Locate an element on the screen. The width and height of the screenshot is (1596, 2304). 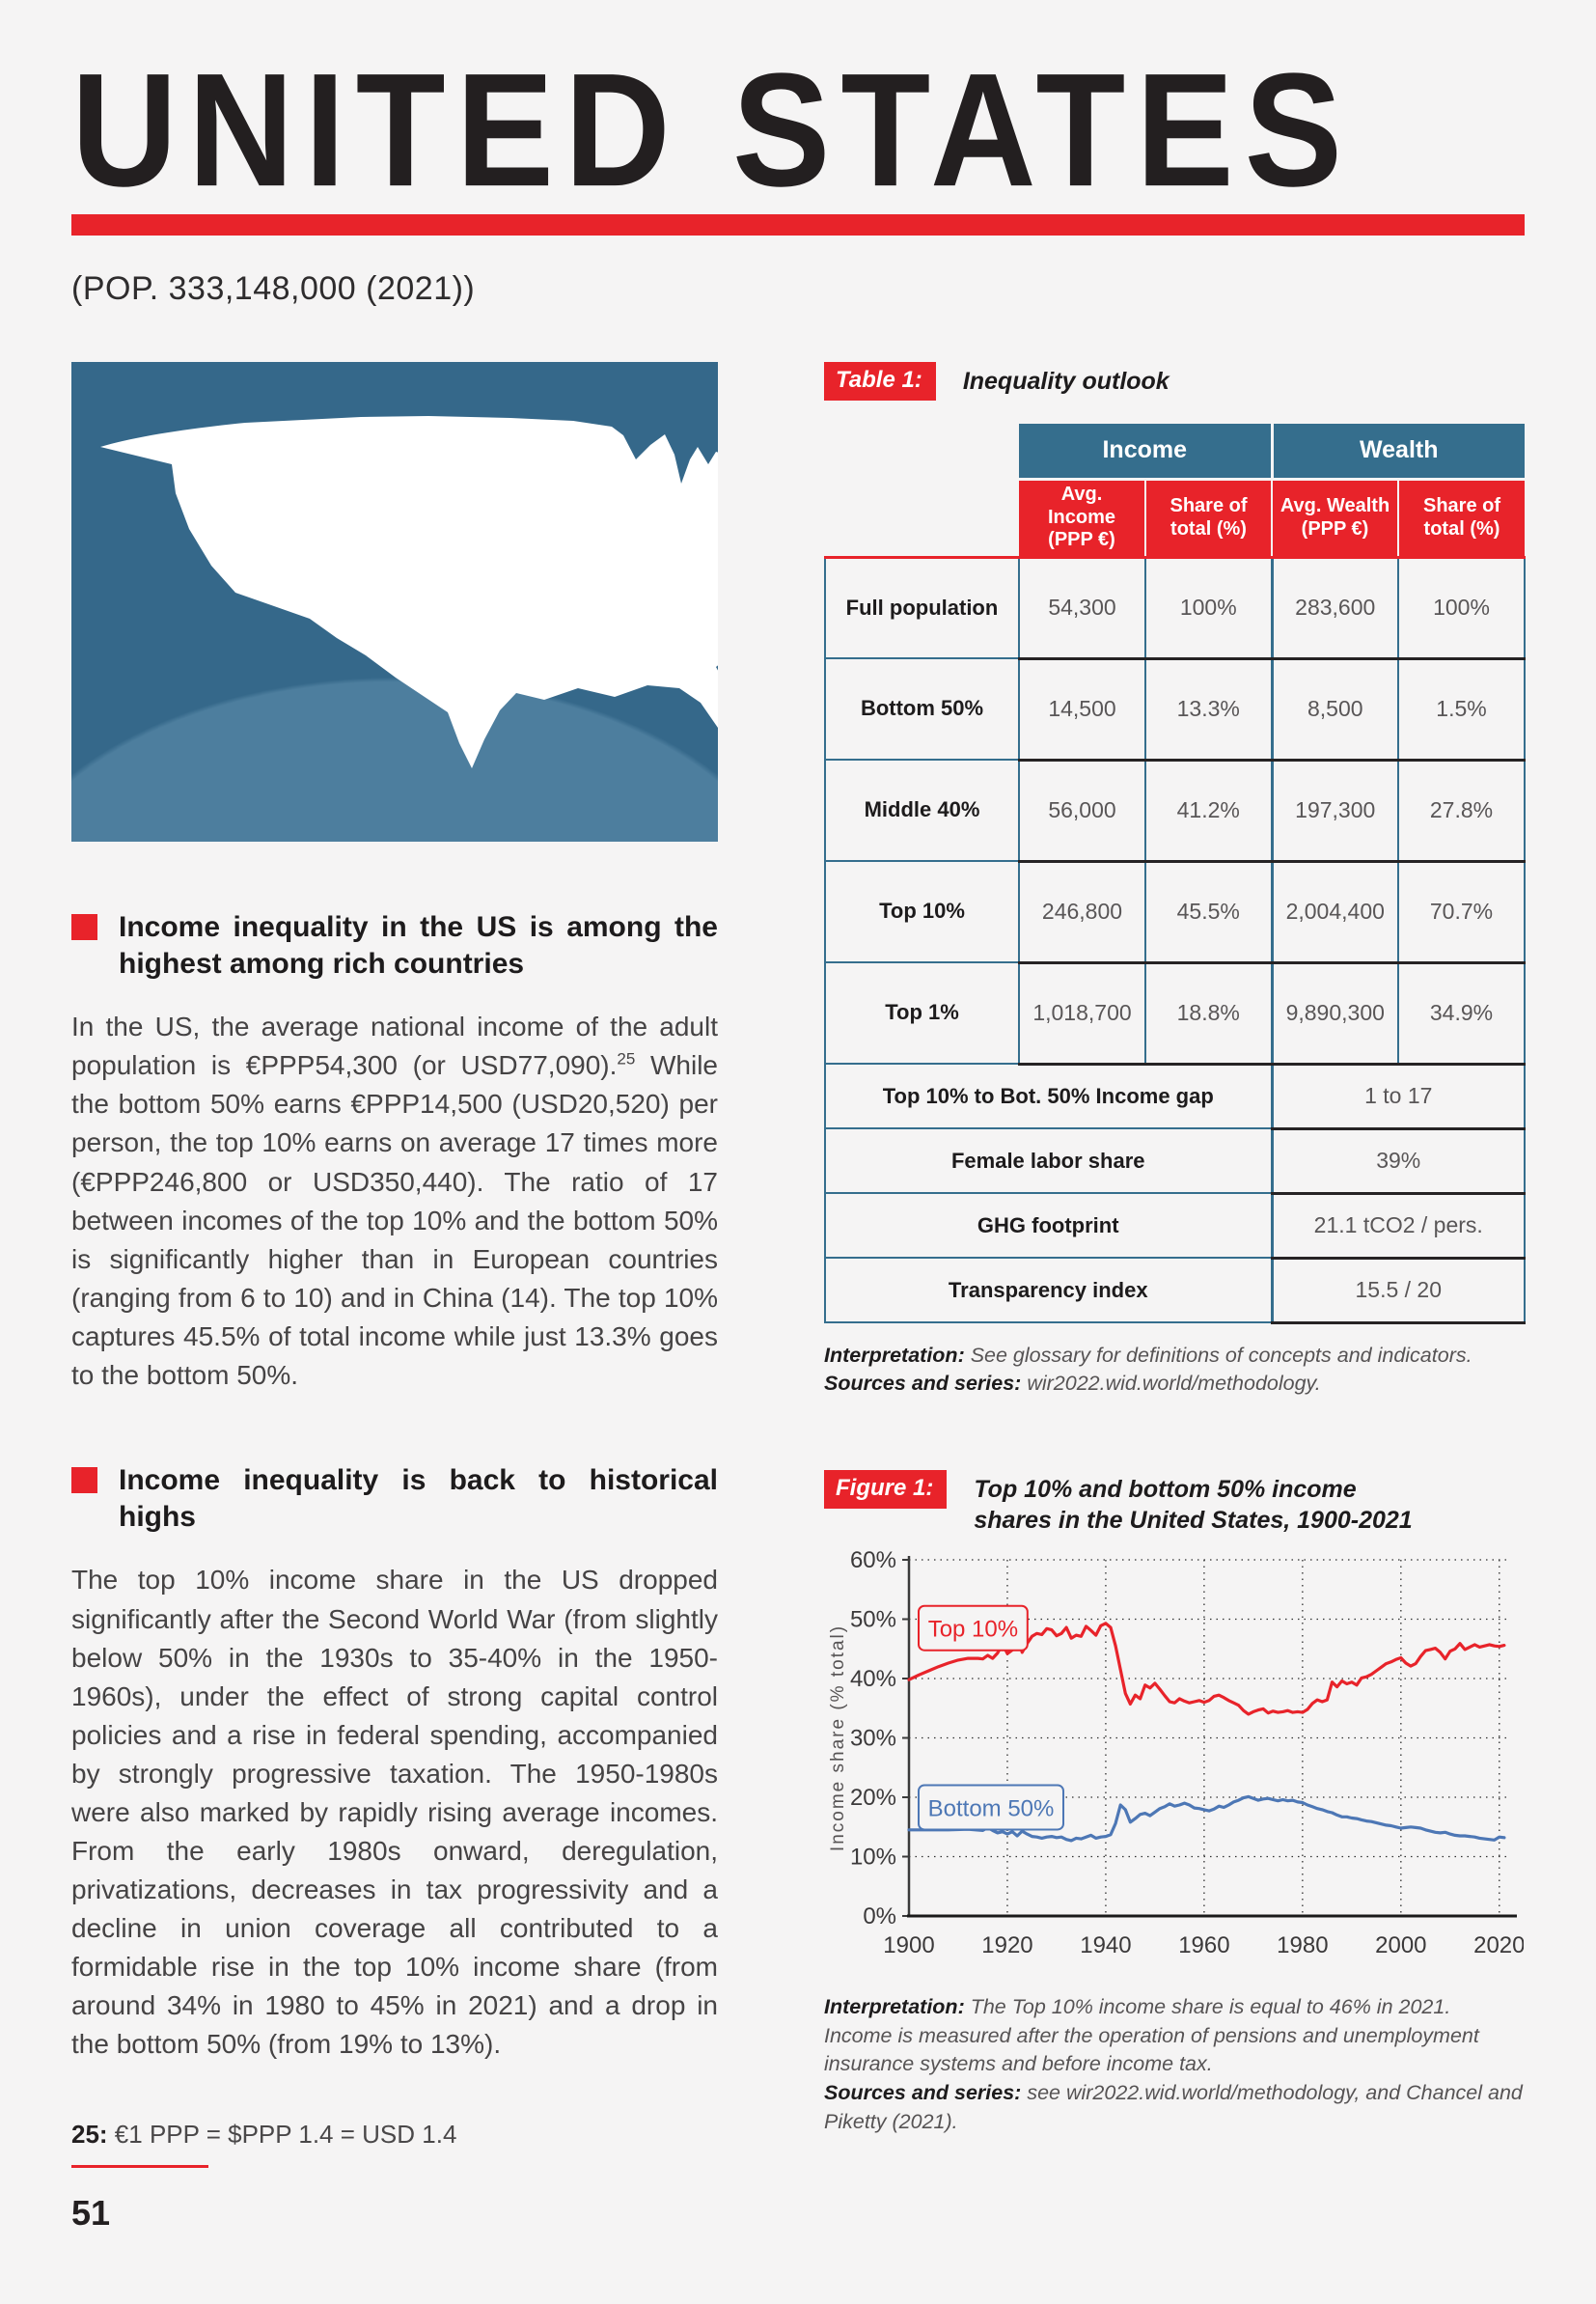
svg-text: Income share (% total) is located at coordinates (838, 1737).